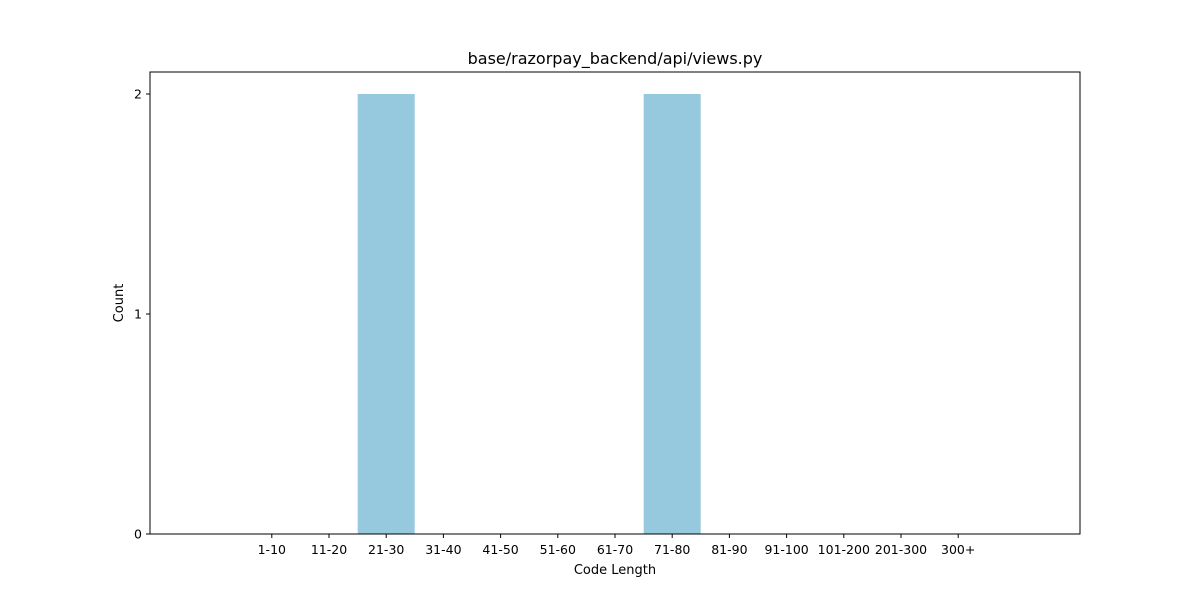 The height and width of the screenshot is (600, 1200). Describe the element at coordinates (272, 549) in the screenshot. I see `x-tick-label: 1-10` at that location.